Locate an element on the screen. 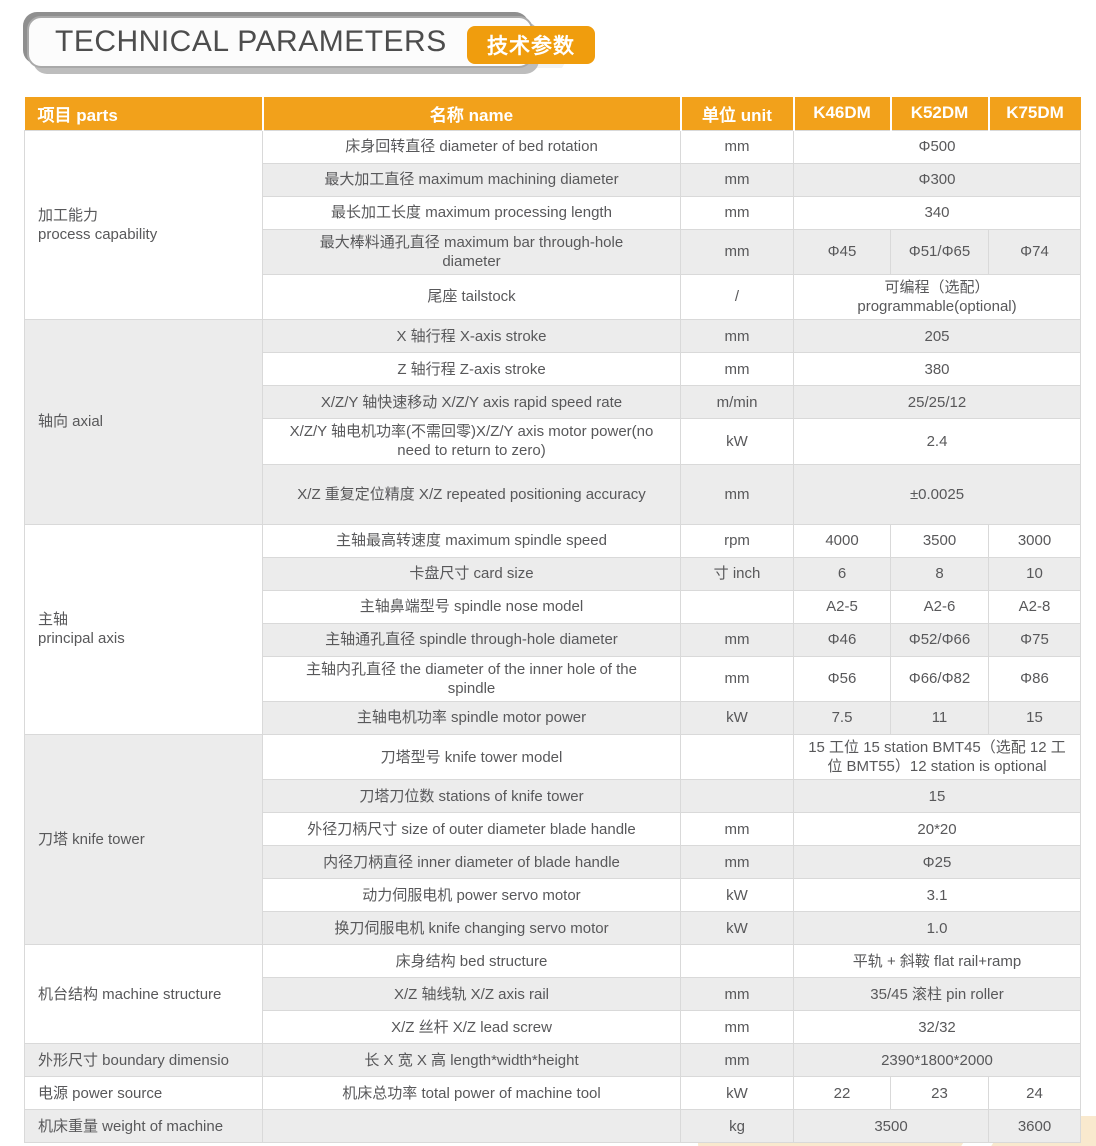 The height and width of the screenshot is (1146, 1096). table-row: 最长加工长度 maximum processing length mm 340 is located at coordinates (553, 212).